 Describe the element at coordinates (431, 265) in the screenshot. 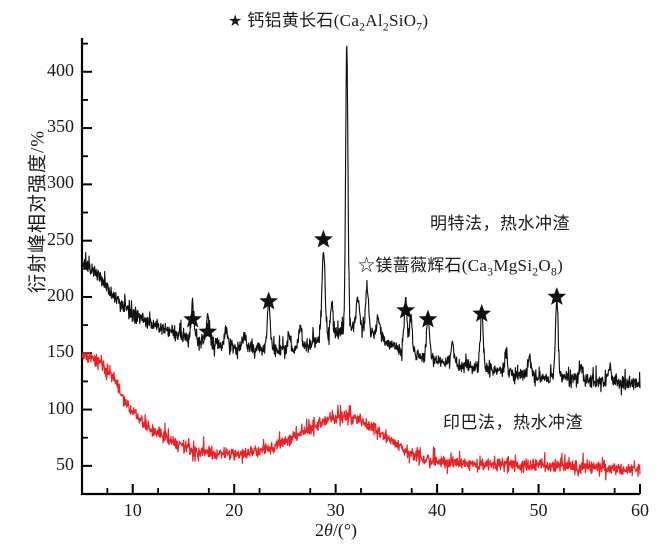

I see `legend-phase-merwinite-label: 镁蔷薇辉石(Ca` at that location.